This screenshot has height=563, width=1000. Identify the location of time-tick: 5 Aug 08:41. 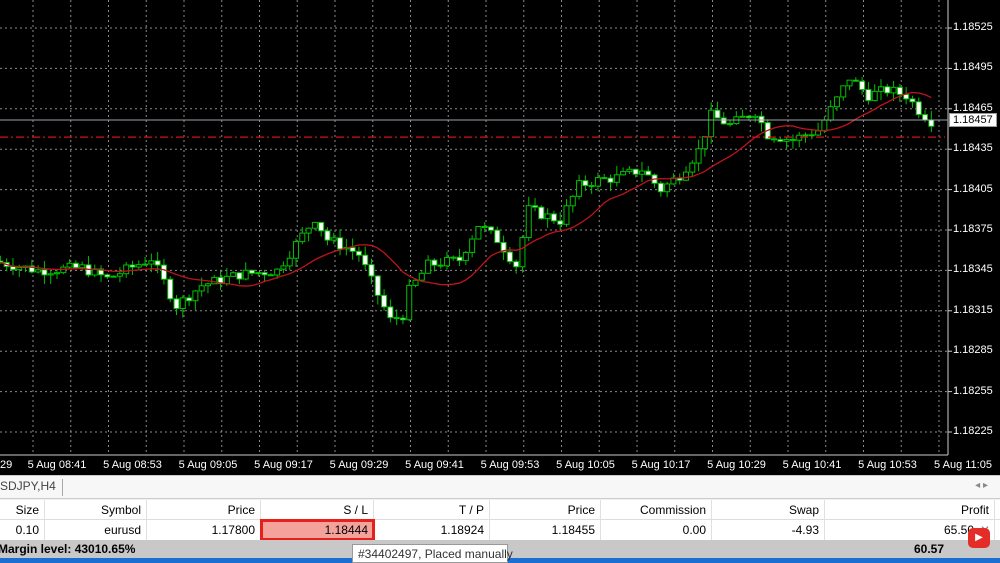
(57, 465).